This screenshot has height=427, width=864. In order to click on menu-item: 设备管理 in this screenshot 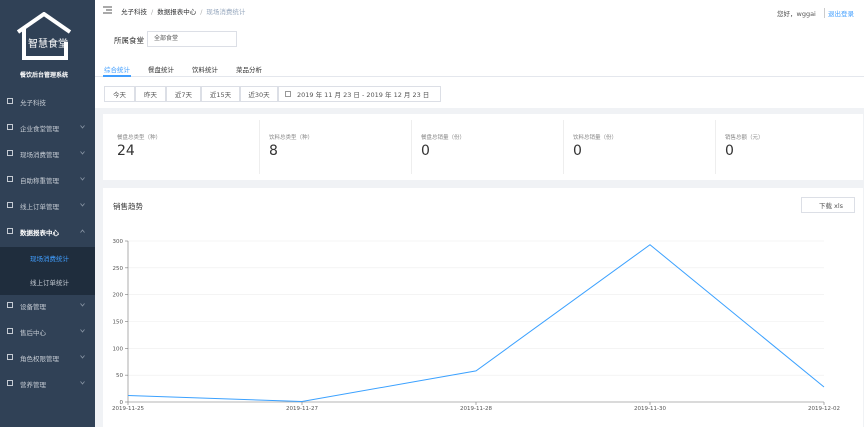, I will do `click(33, 307)`.